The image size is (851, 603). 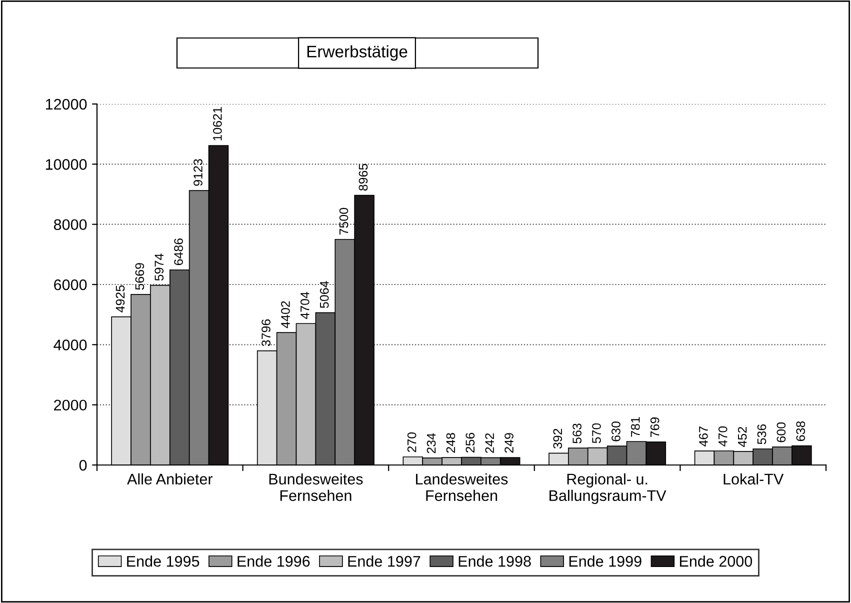 What do you see at coordinates (596, 433) in the screenshot?
I see `data-label: 570` at bounding box center [596, 433].